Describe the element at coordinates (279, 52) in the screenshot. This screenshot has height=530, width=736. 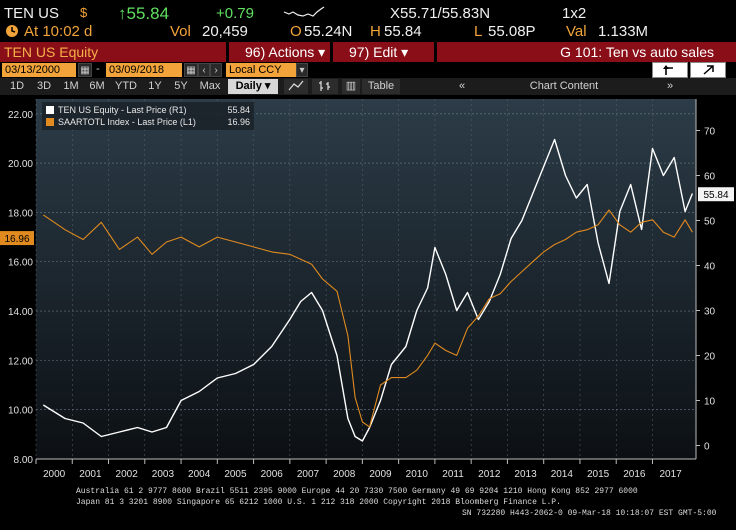
I see `actions-menu: 96) Actions ▾` at that location.